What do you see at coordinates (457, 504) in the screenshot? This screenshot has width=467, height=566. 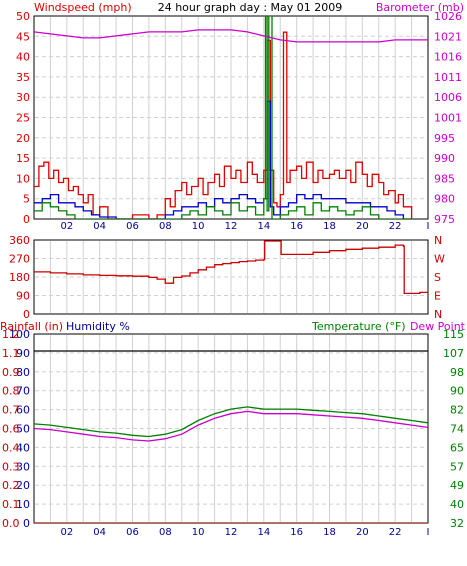 I see `y-tick-label-right: 40` at bounding box center [457, 504].